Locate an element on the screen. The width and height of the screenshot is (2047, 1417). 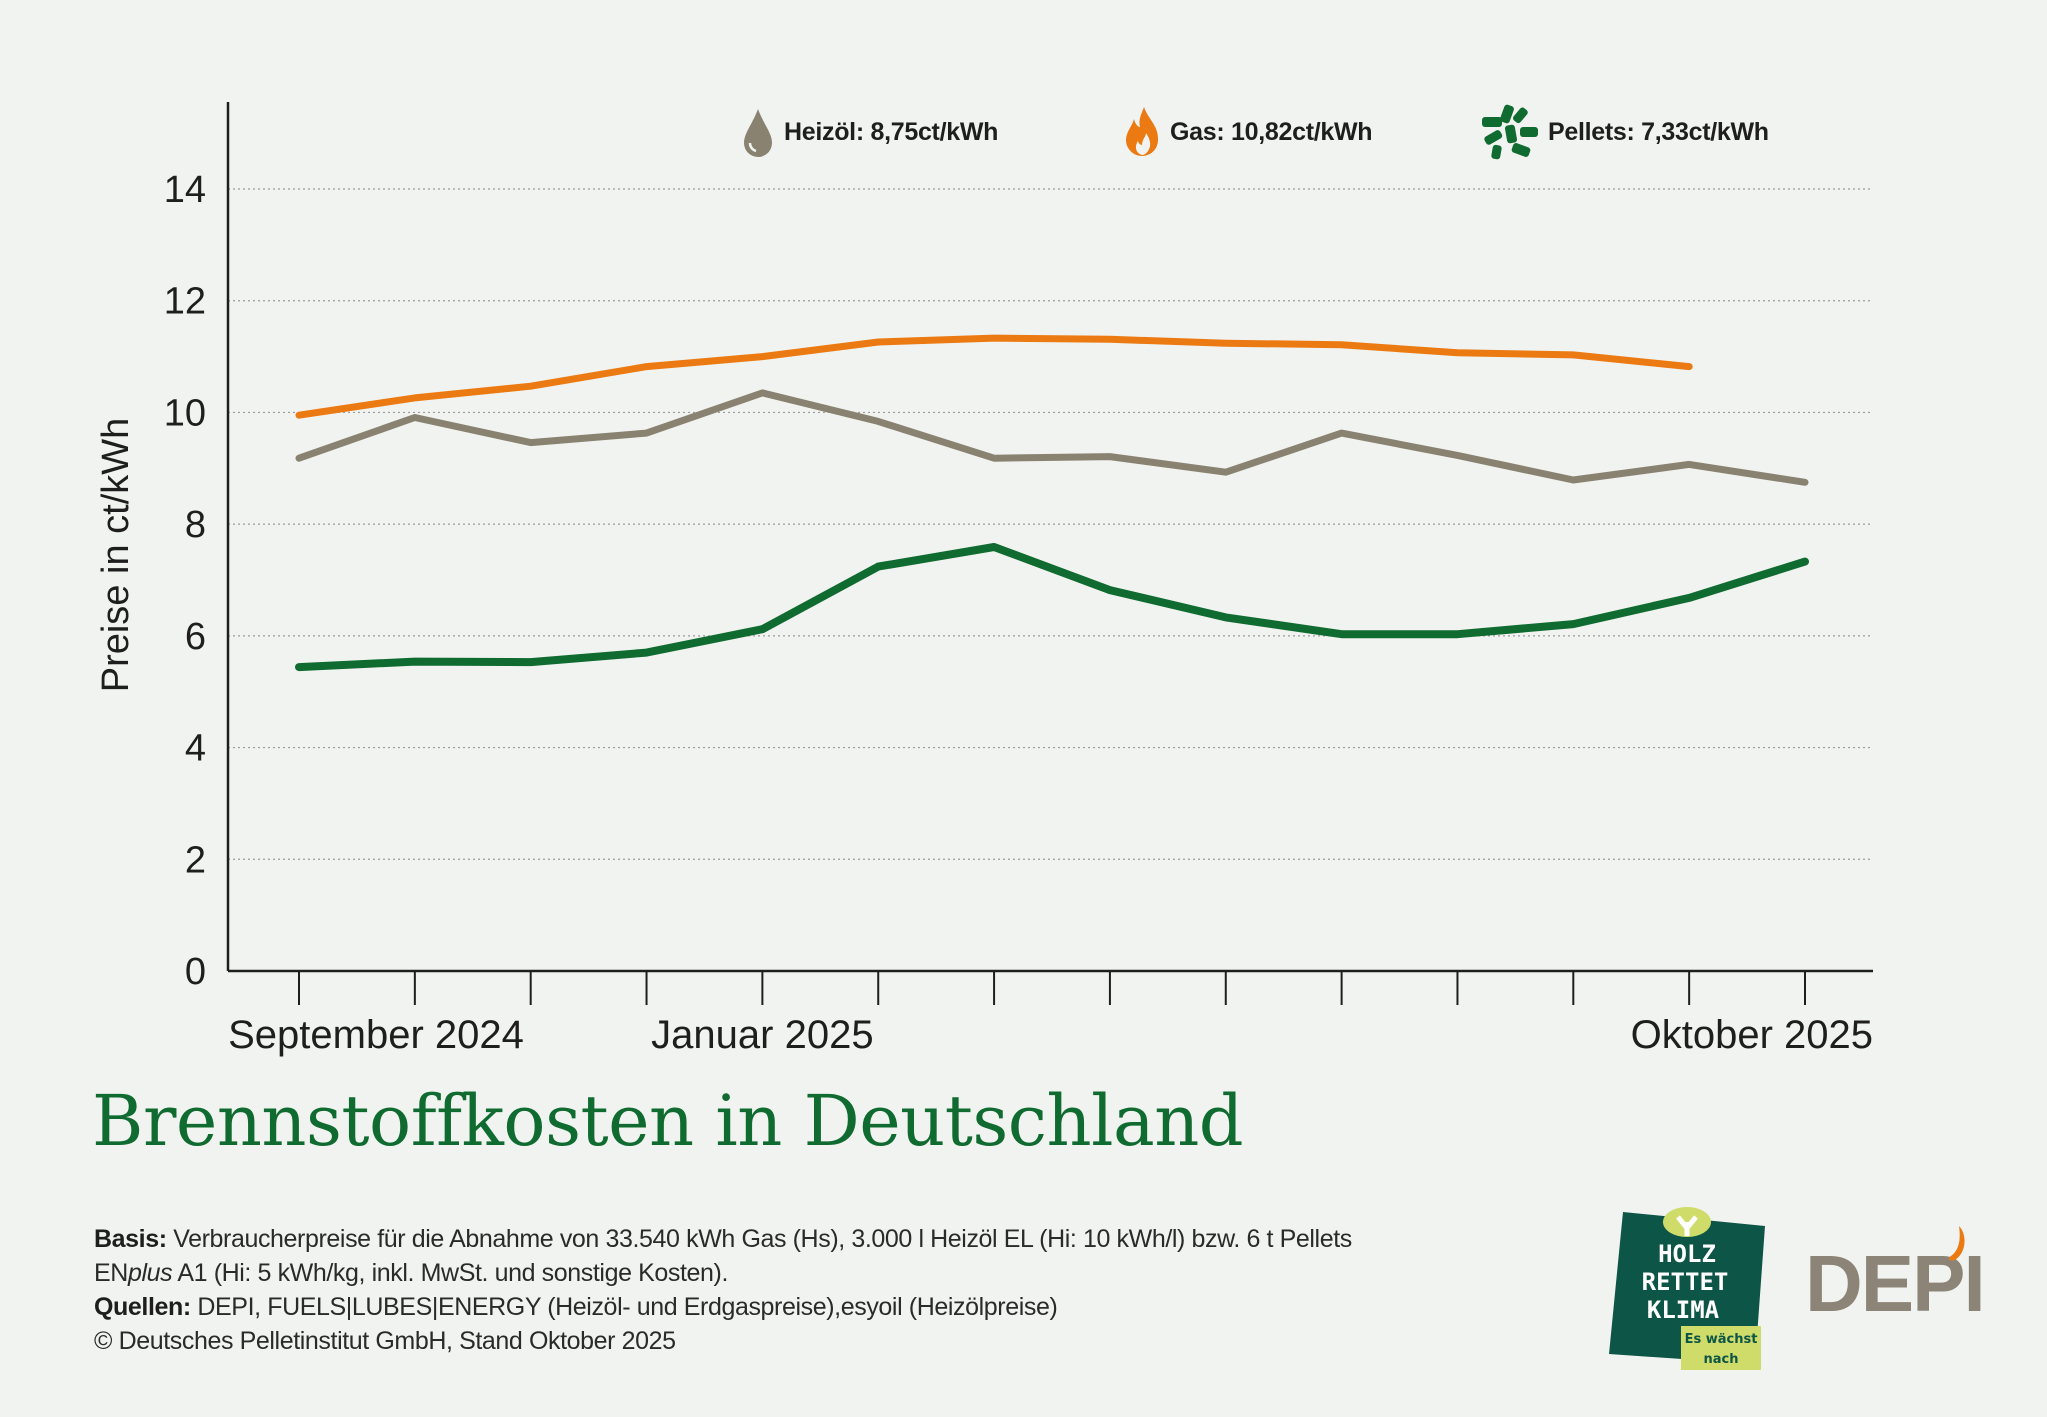
depi-flame-icon is located at coordinates (1956, 1243).